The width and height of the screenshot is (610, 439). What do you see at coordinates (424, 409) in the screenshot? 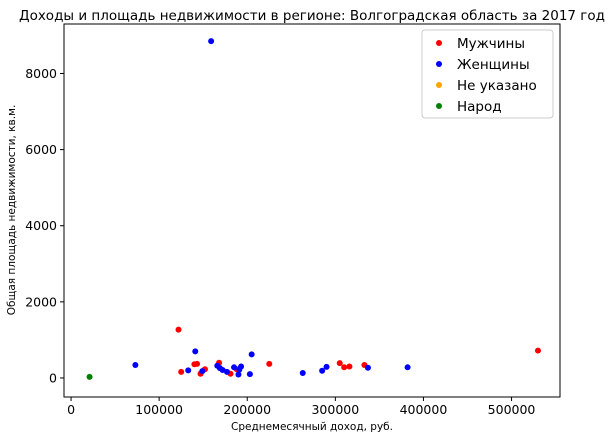
I see `x-tick-label: 400000` at bounding box center [424, 409].